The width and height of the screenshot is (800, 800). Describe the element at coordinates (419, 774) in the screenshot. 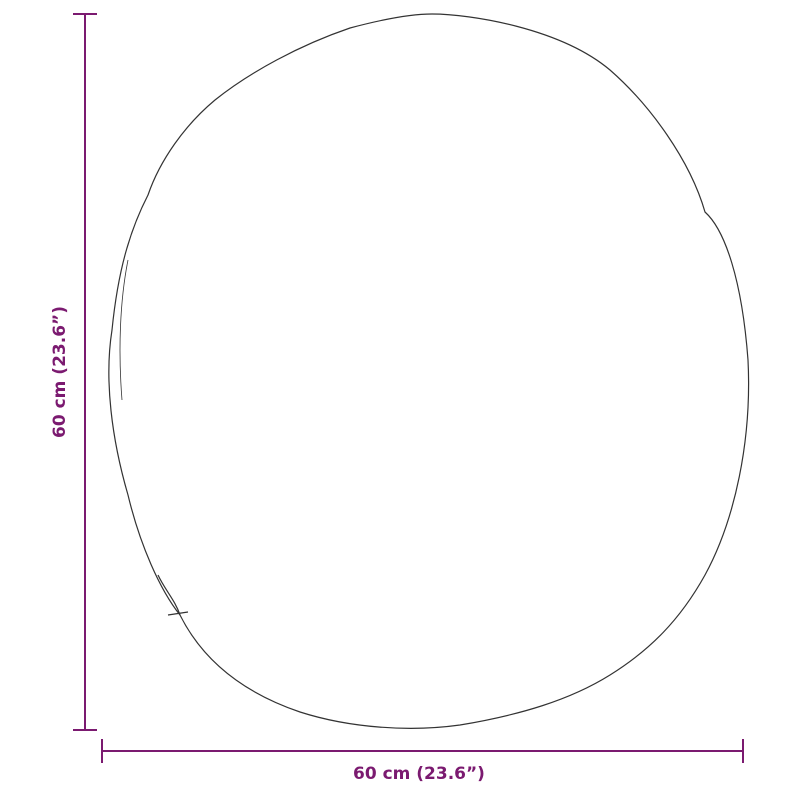

I see `width-label: 60 cm (23.6”)` at that location.